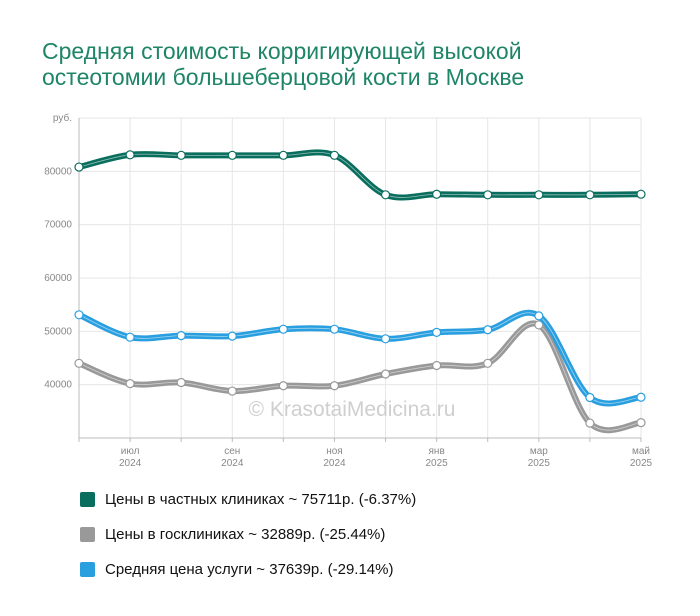 This screenshot has width=700, height=616. I want to click on x-tick-label-month: май, so click(641, 451).